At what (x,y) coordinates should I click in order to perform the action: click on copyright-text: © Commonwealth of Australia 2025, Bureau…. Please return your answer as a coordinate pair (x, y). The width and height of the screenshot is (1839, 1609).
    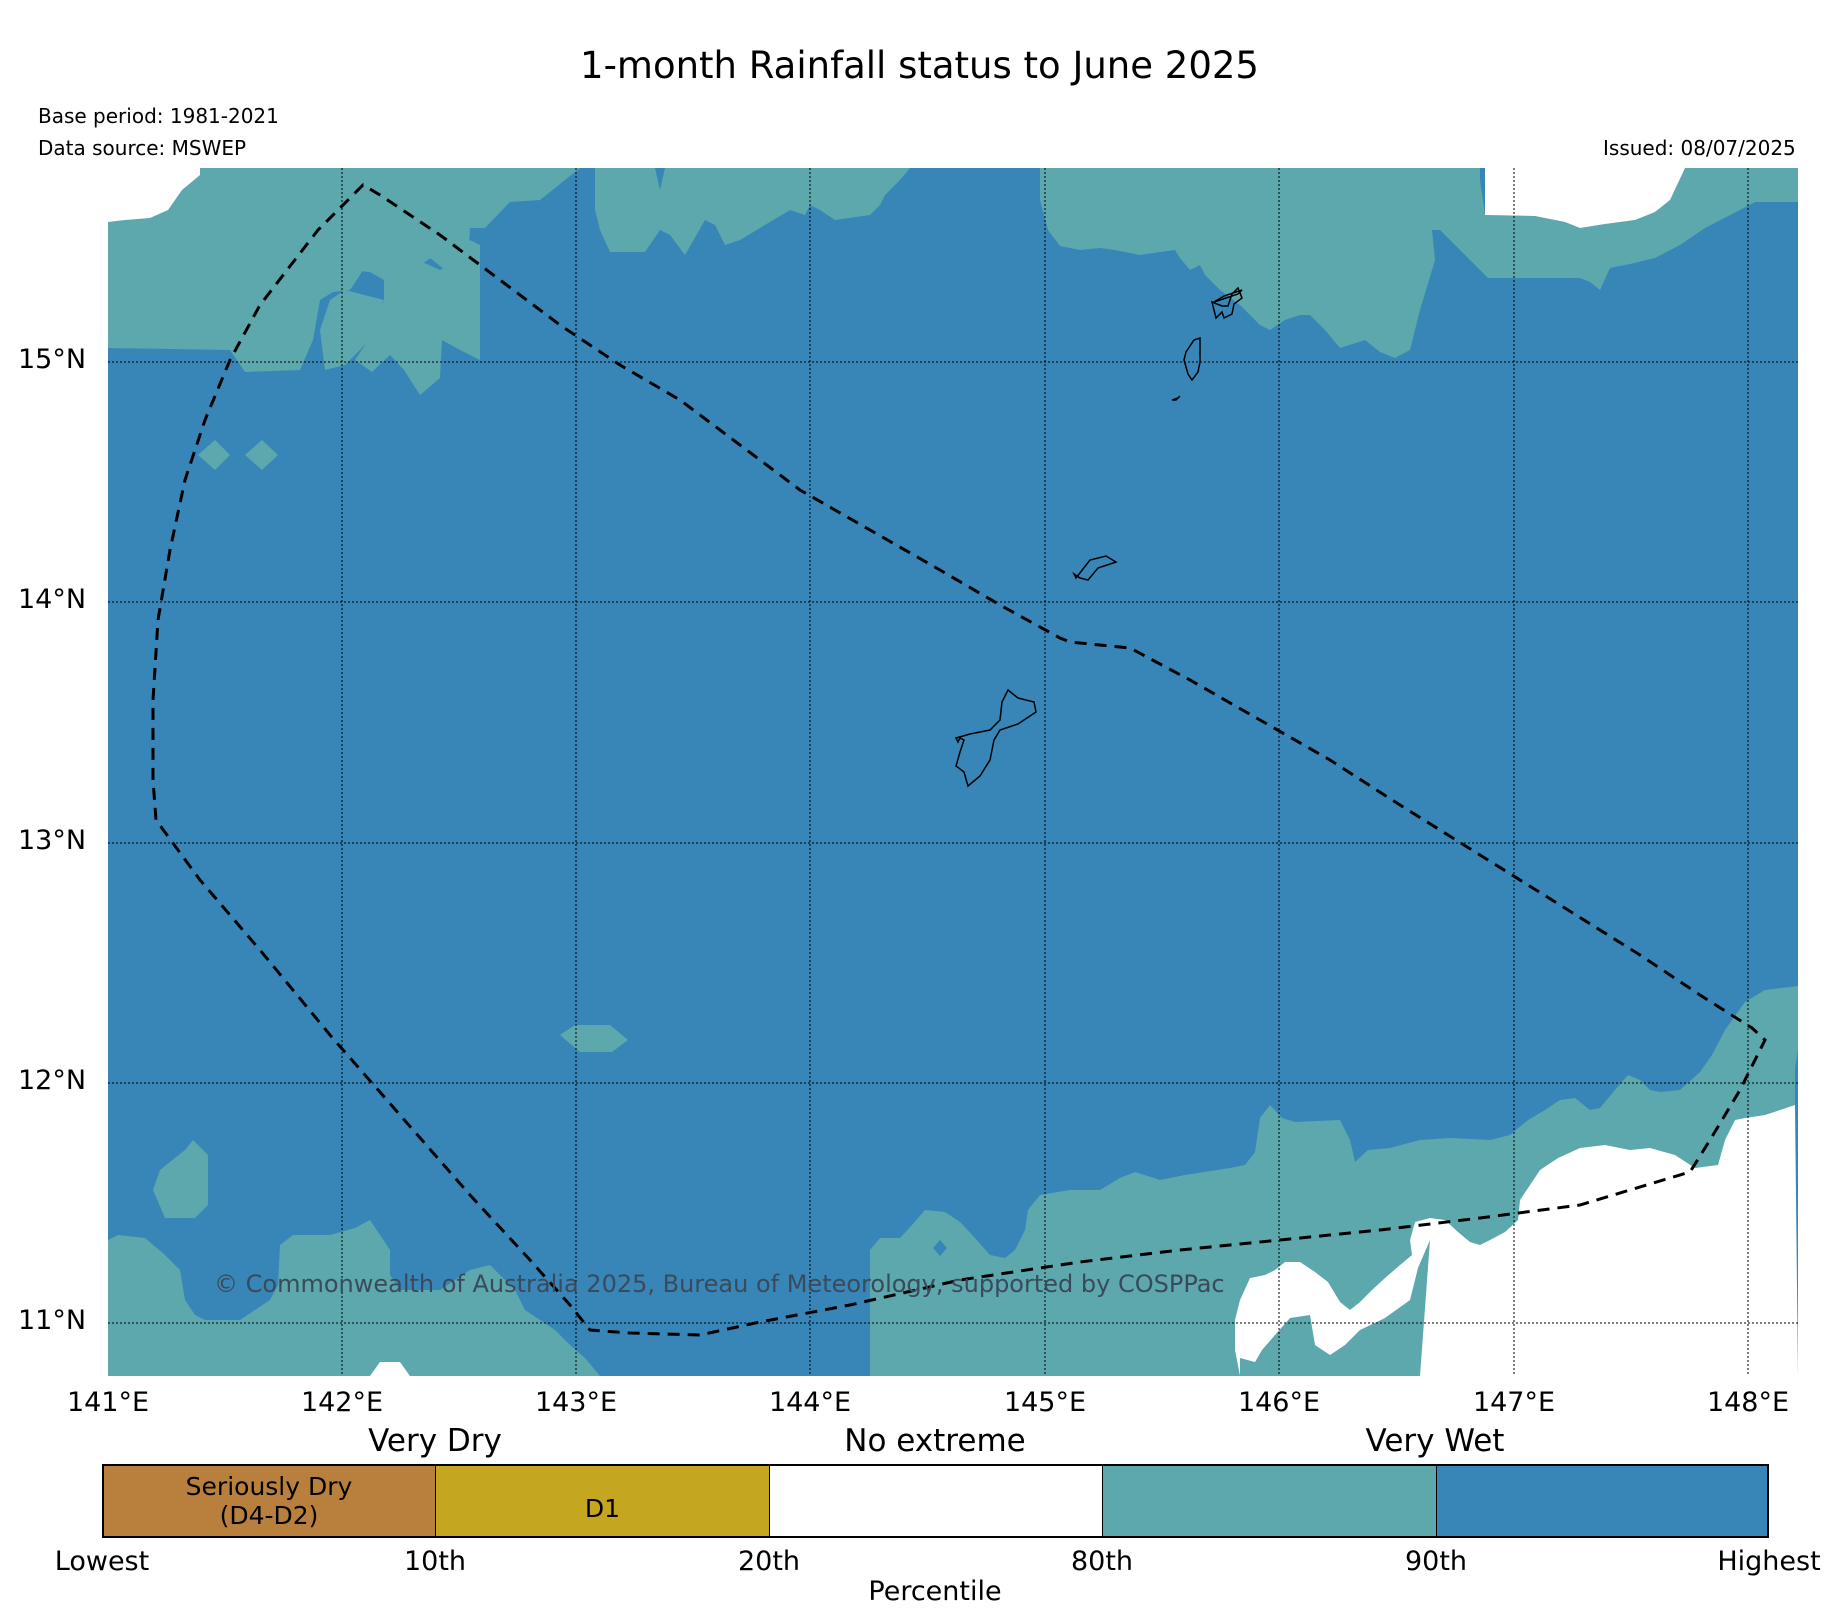
    Looking at the image, I should click on (719, 1284).